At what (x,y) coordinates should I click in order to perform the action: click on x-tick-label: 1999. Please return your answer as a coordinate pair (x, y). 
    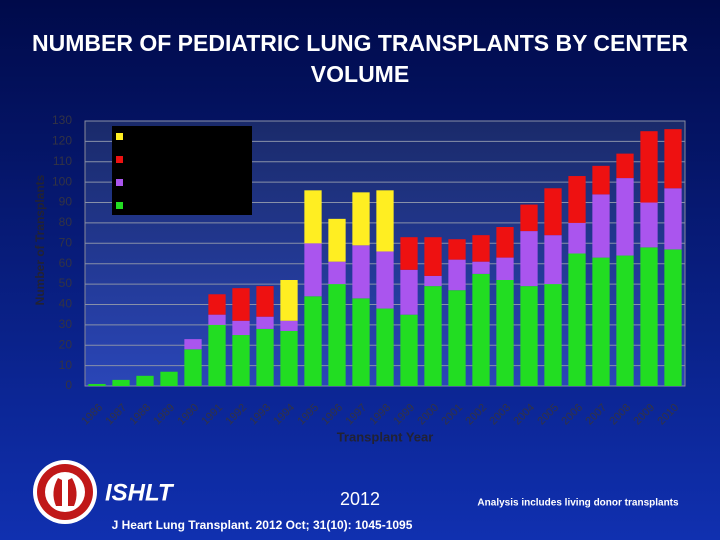
    Looking at the image, I should click on (404, 415).